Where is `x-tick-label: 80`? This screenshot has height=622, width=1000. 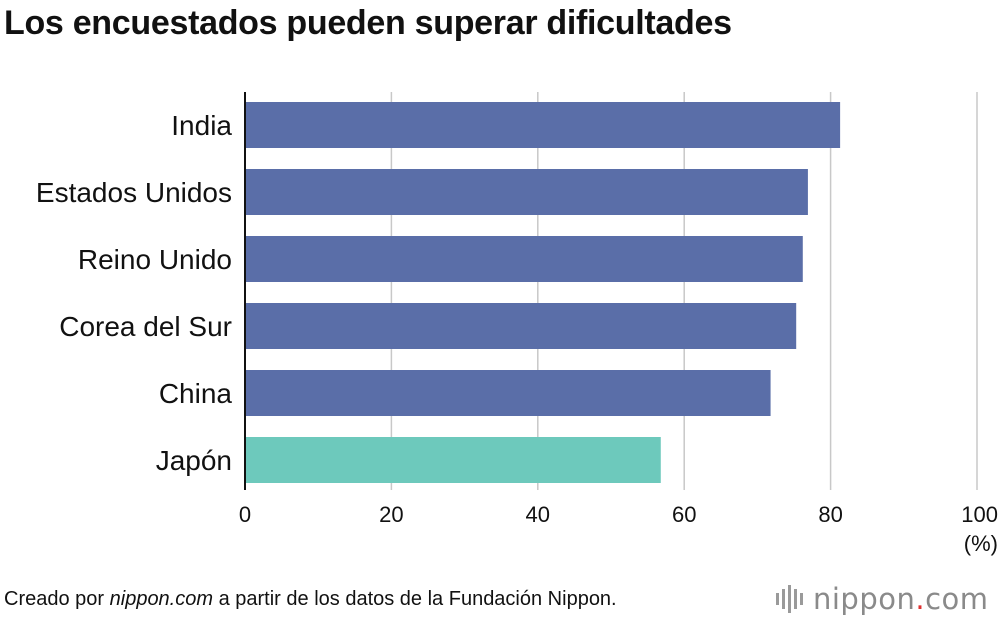
x-tick-label: 80 is located at coordinates (830, 514).